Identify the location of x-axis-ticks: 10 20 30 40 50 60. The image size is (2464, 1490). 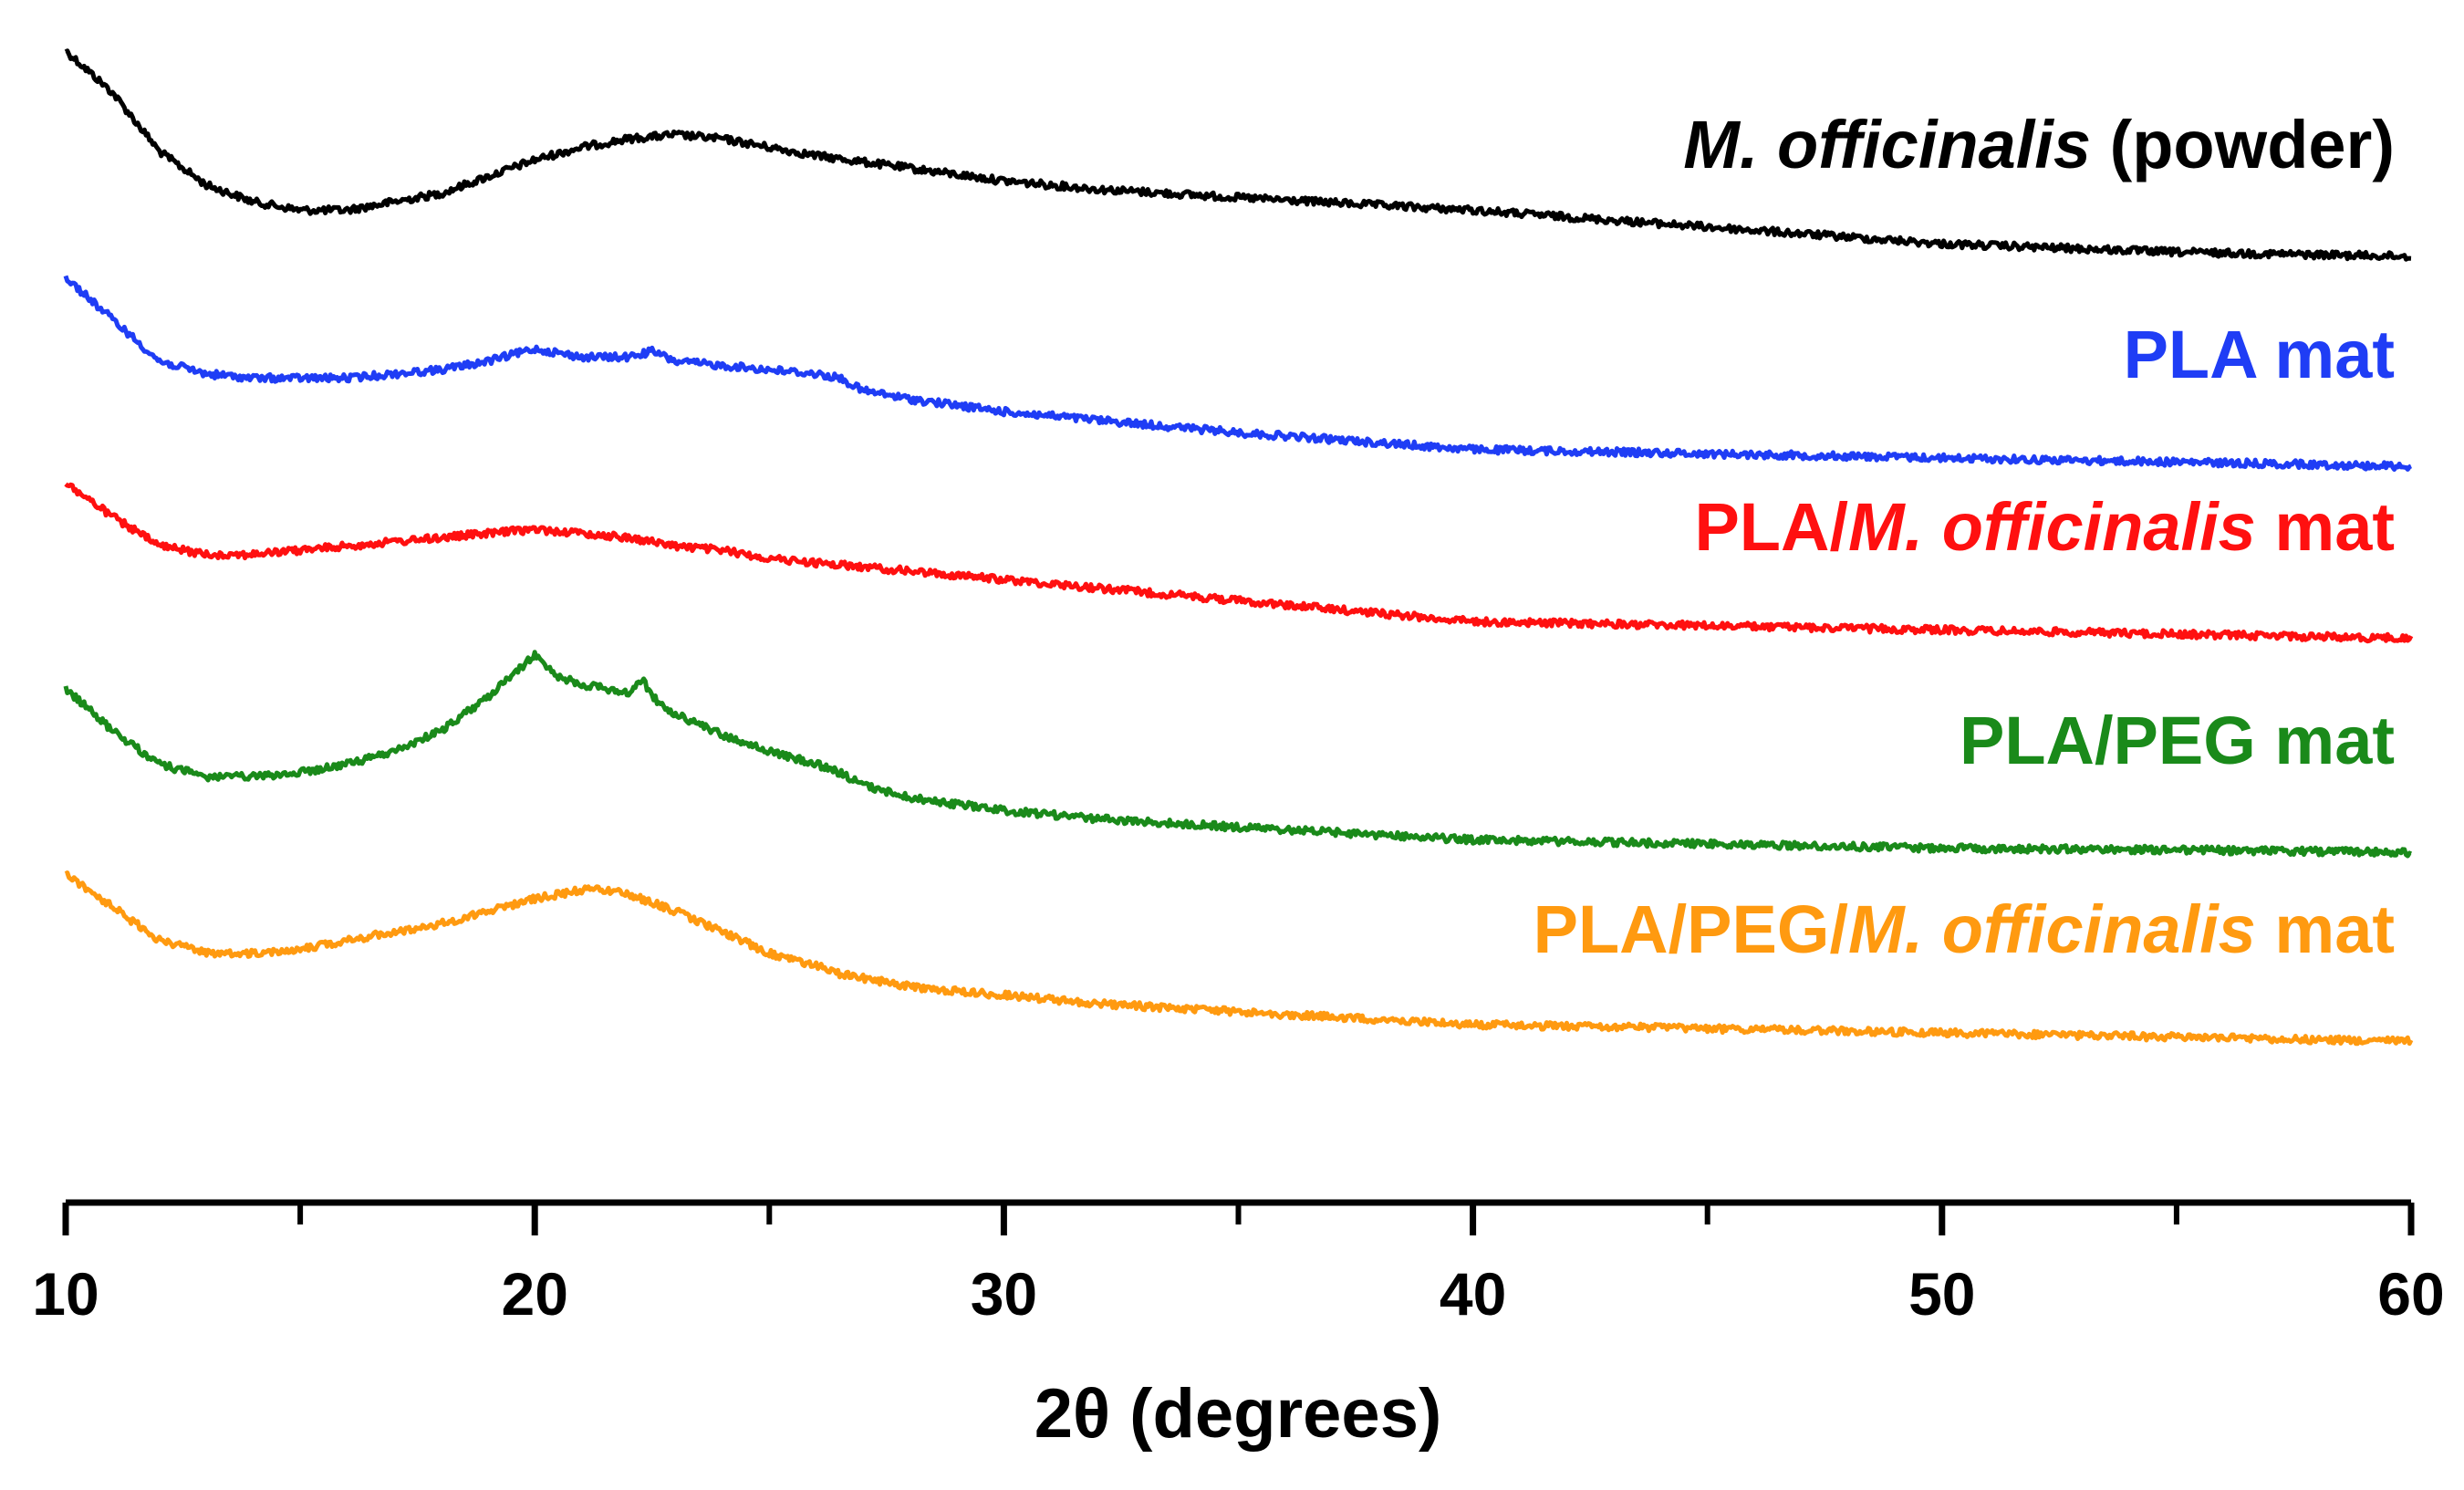
(1238, 1265).